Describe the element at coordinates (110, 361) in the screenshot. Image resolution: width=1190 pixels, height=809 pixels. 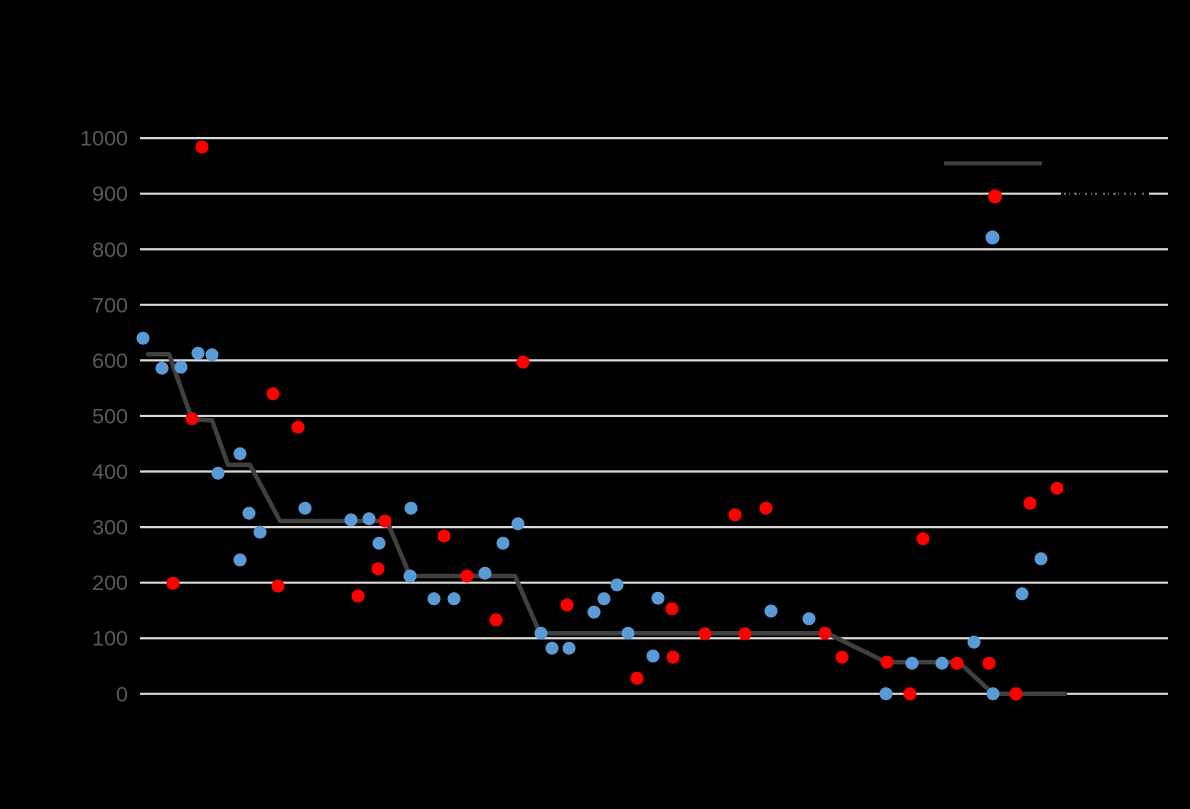
I see `y-tick-label: 600` at that location.